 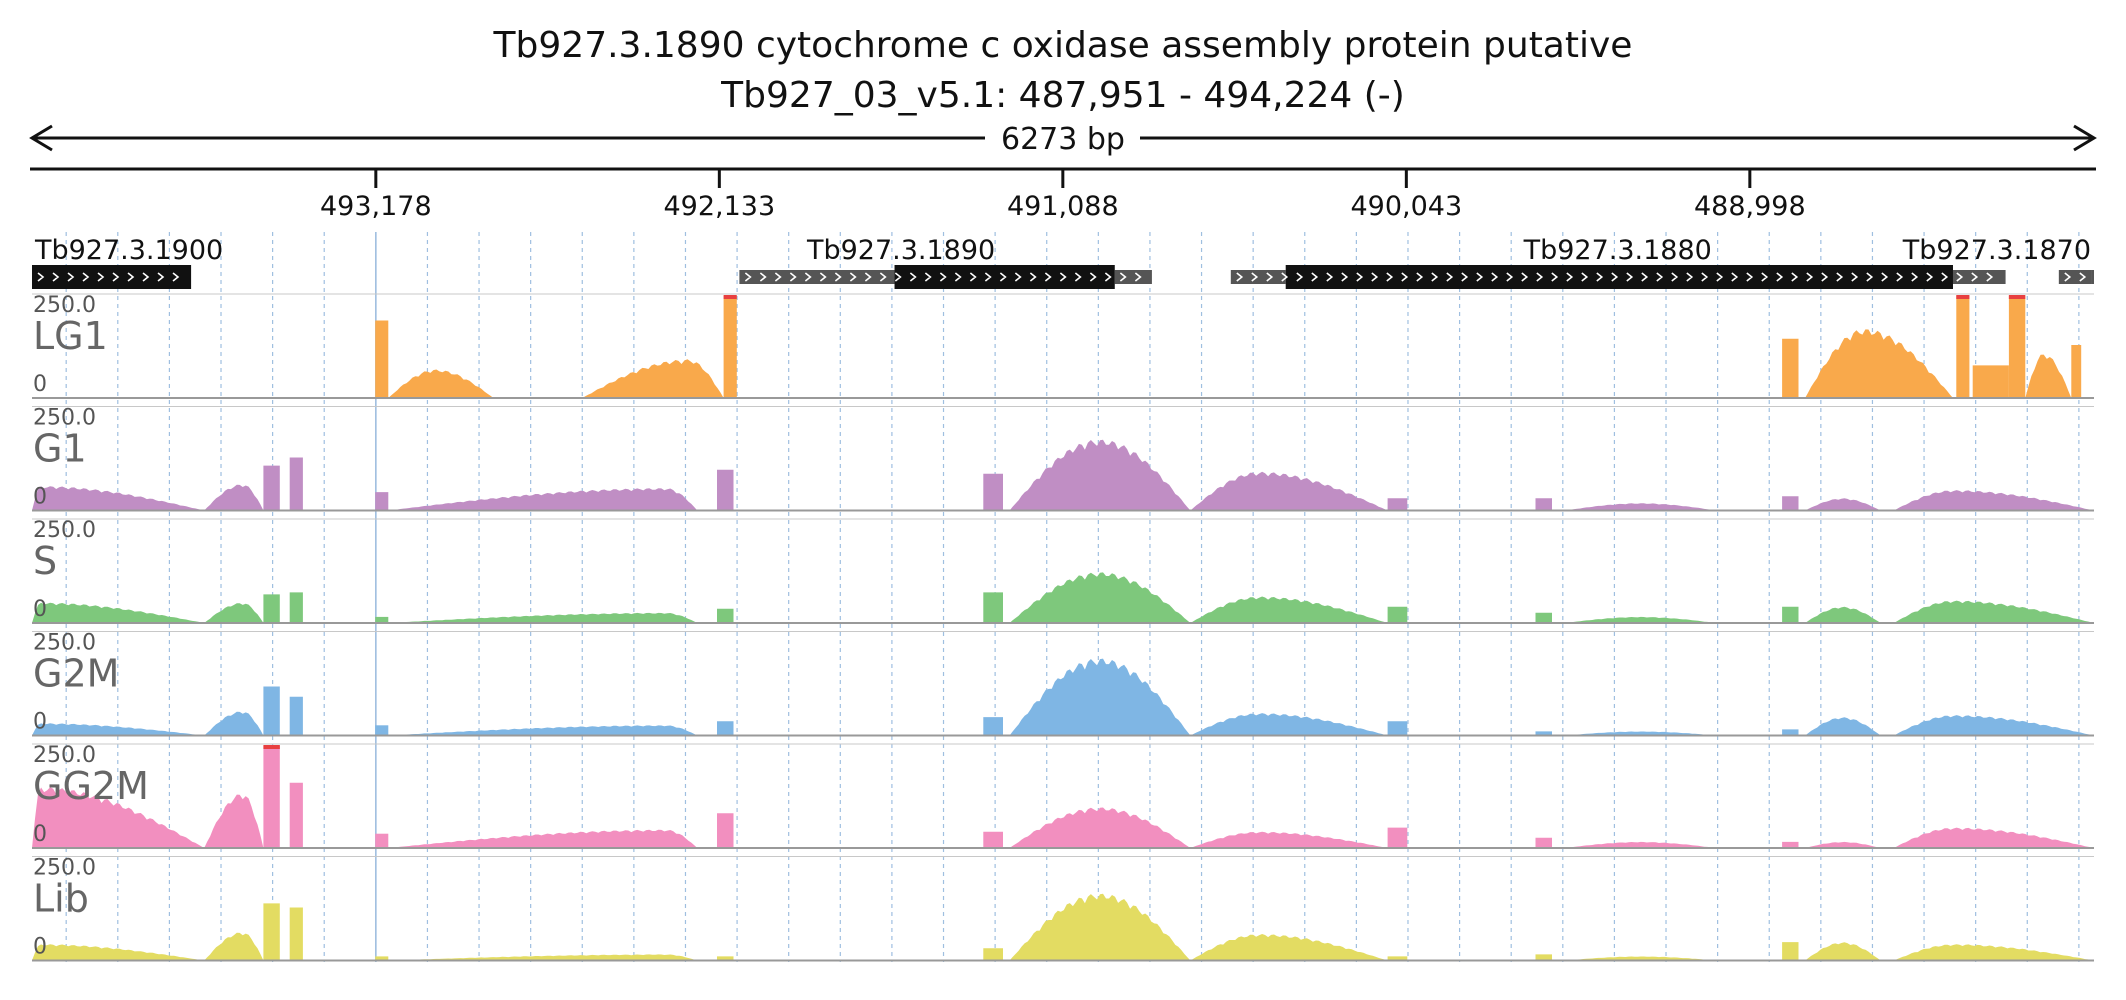 I want to click on track-name-label: G1, so click(x=60, y=449).